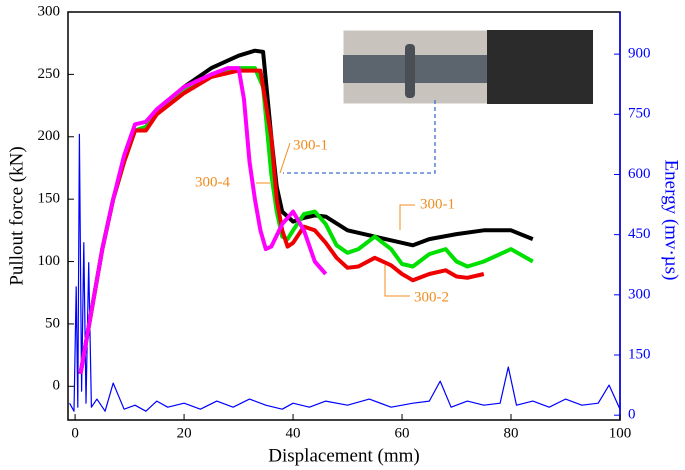  What do you see at coordinates (359, 137) in the screenshot?
I see `inset-leader` at bounding box center [359, 137].